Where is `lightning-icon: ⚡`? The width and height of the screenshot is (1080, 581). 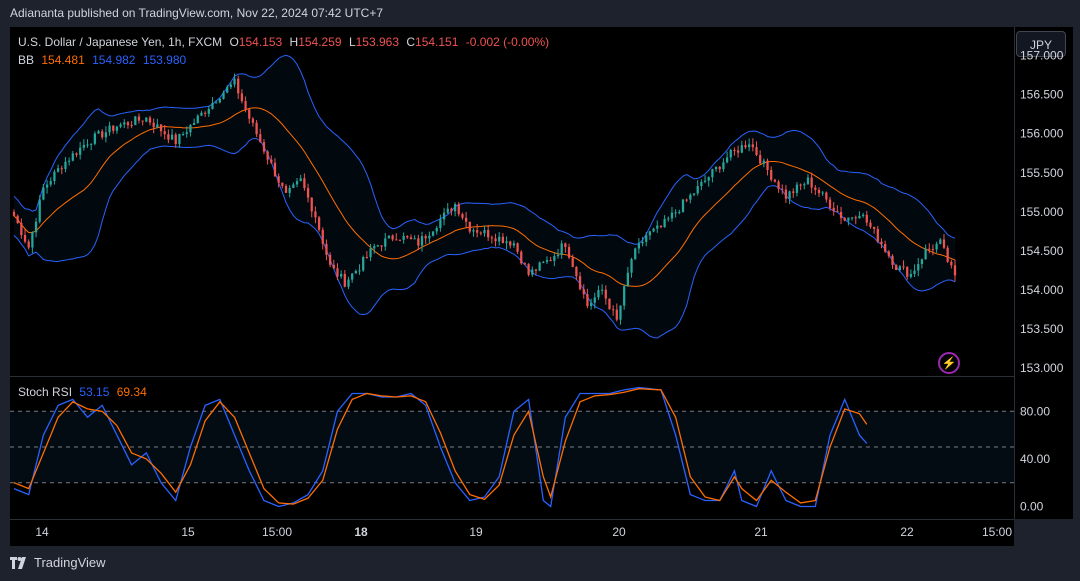
lightning-icon: ⚡ is located at coordinates (949, 363).